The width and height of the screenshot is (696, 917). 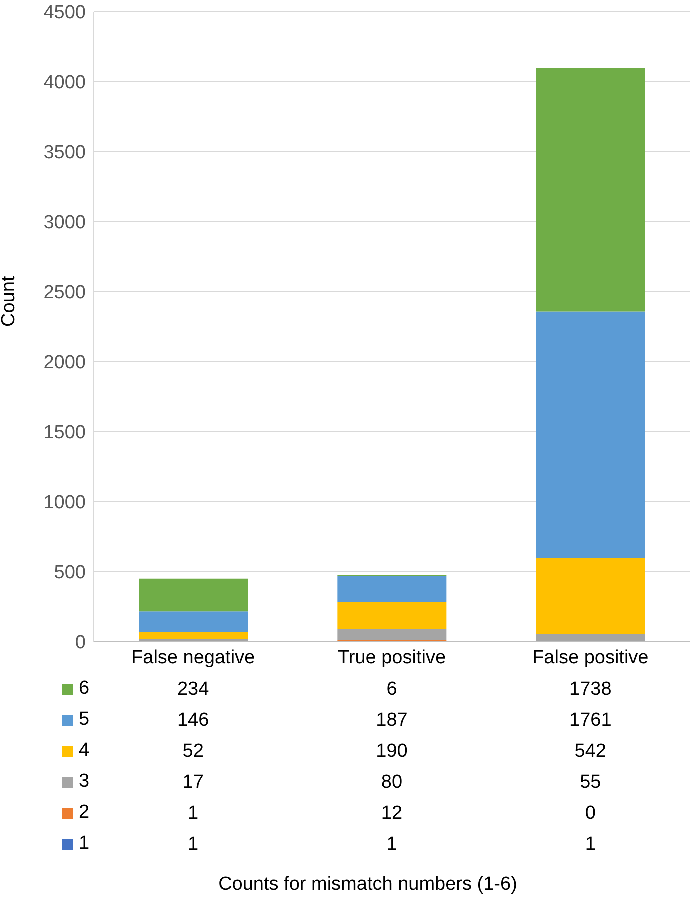 I want to click on y-tick-label: 4500, so click(x=65, y=13).